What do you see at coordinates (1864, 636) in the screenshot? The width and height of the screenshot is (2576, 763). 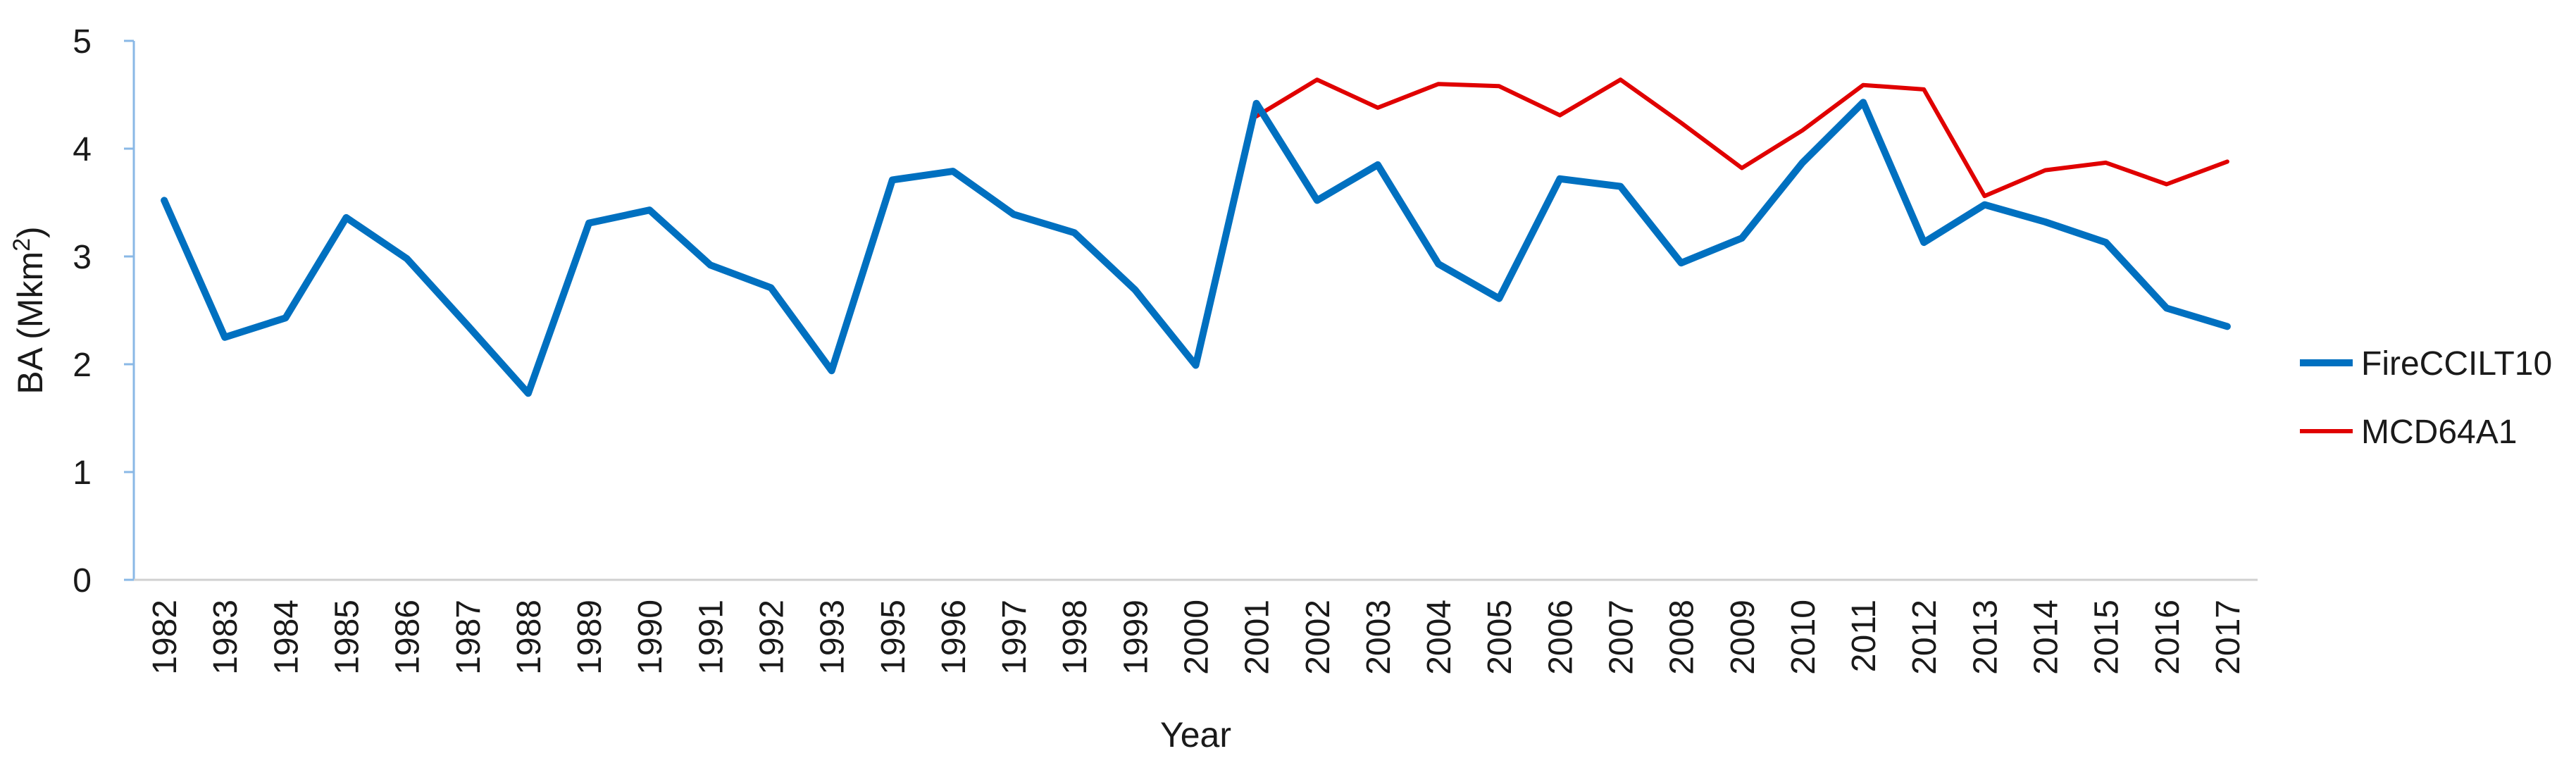 I see `x-tick-label: 2011` at bounding box center [1864, 636].